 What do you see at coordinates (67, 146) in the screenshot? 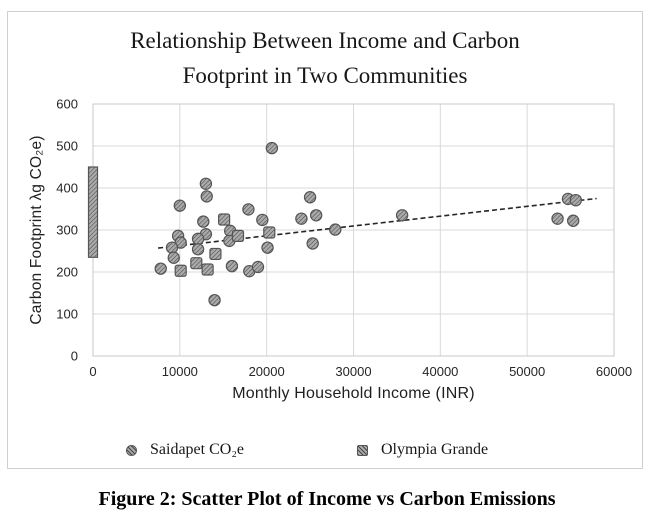
I see `y-tick-label: 500` at bounding box center [67, 146].